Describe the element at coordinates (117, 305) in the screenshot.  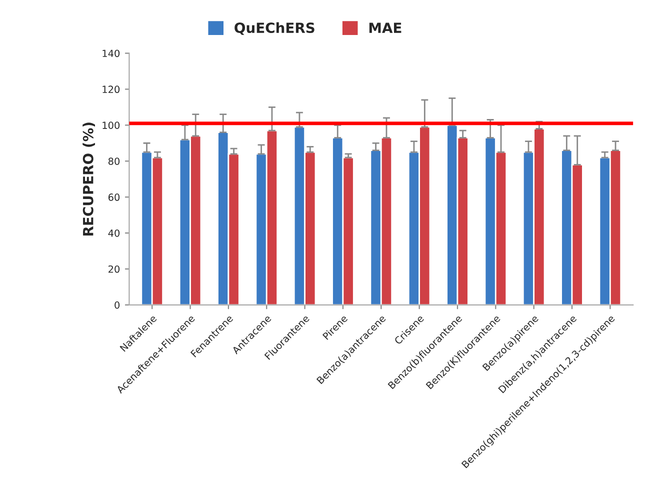
I see `y-tick-label: 0` at that location.